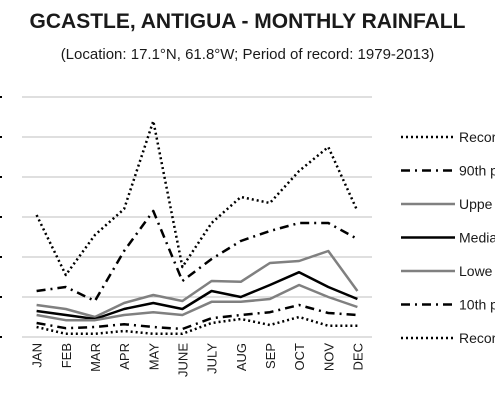  I want to click on x-tick-label: NOV, so click(328, 357).